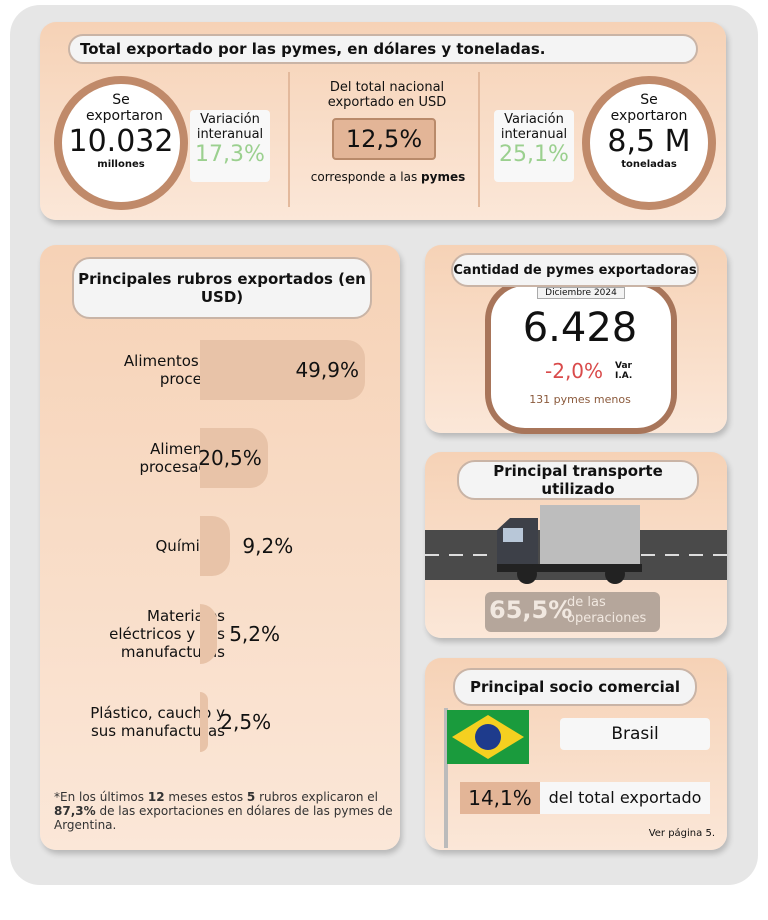  What do you see at coordinates (443, 177) in the screenshot?
I see `share-note-bold: pymes` at bounding box center [443, 177].